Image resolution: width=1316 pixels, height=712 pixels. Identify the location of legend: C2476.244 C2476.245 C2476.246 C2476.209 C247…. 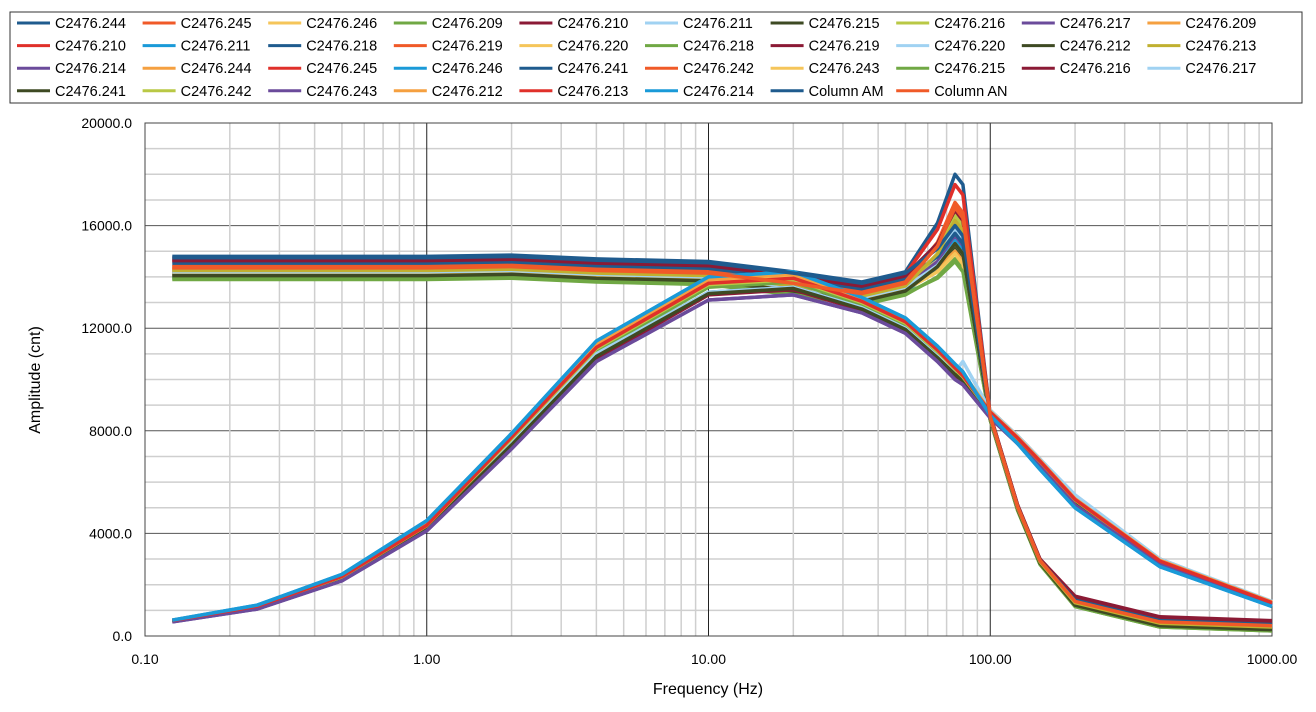
(636, 58).